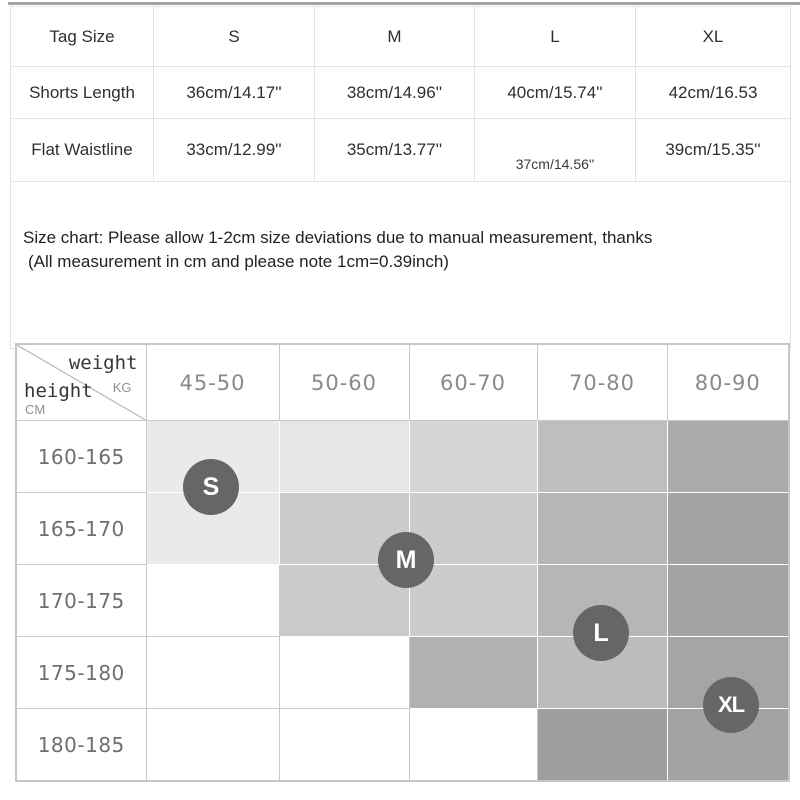 Image resolution: width=800 pixels, height=800 pixels. What do you see at coordinates (601, 633) in the screenshot?
I see `size-badge-l: L` at bounding box center [601, 633].